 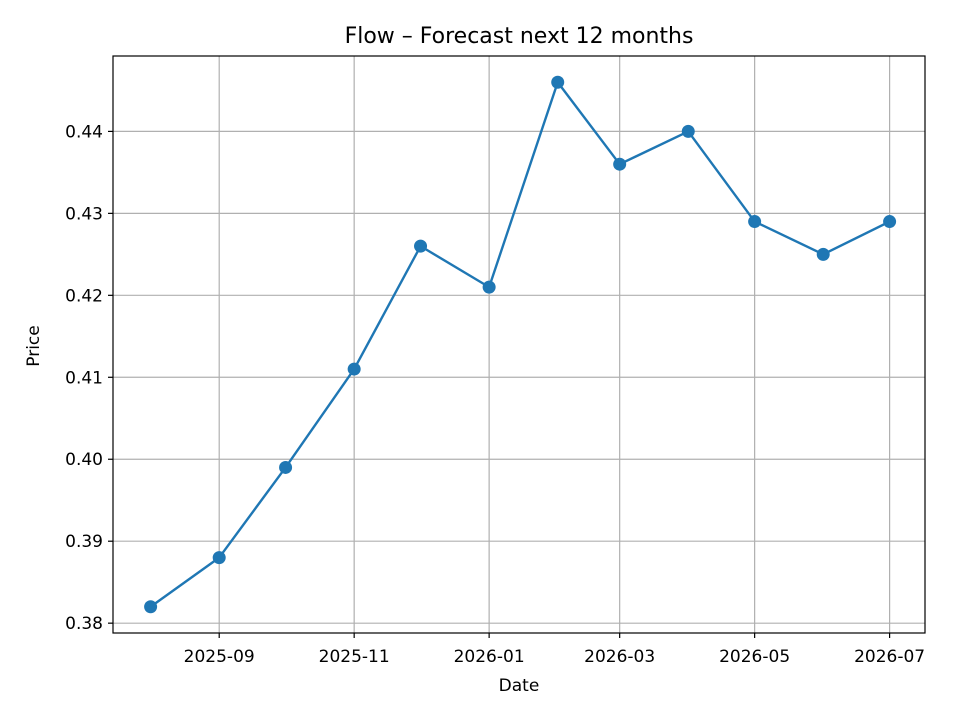 What do you see at coordinates (84, 624) in the screenshot?
I see `y-tick-label: 0.38` at bounding box center [84, 624].